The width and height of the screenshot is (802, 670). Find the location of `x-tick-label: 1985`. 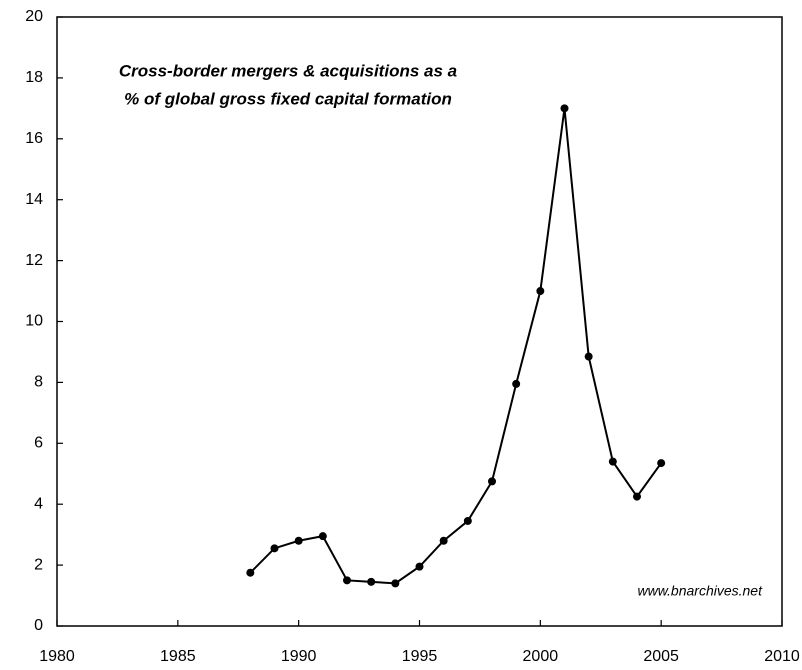

x-tick-label: 1985 is located at coordinates (178, 656).